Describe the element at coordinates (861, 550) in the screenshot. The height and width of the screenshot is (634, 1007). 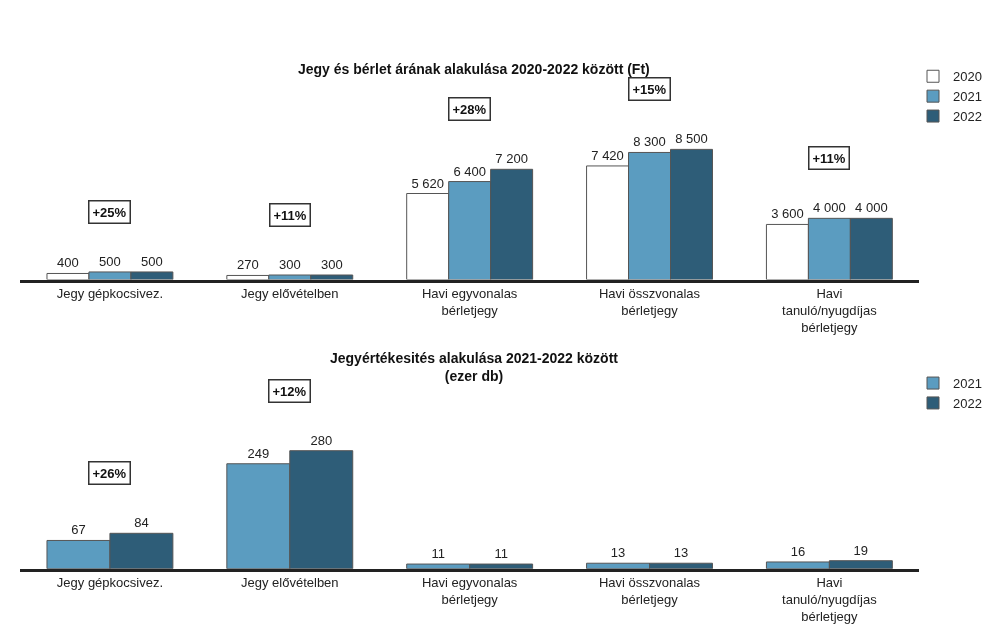
I see `data-label: 19` at that location.